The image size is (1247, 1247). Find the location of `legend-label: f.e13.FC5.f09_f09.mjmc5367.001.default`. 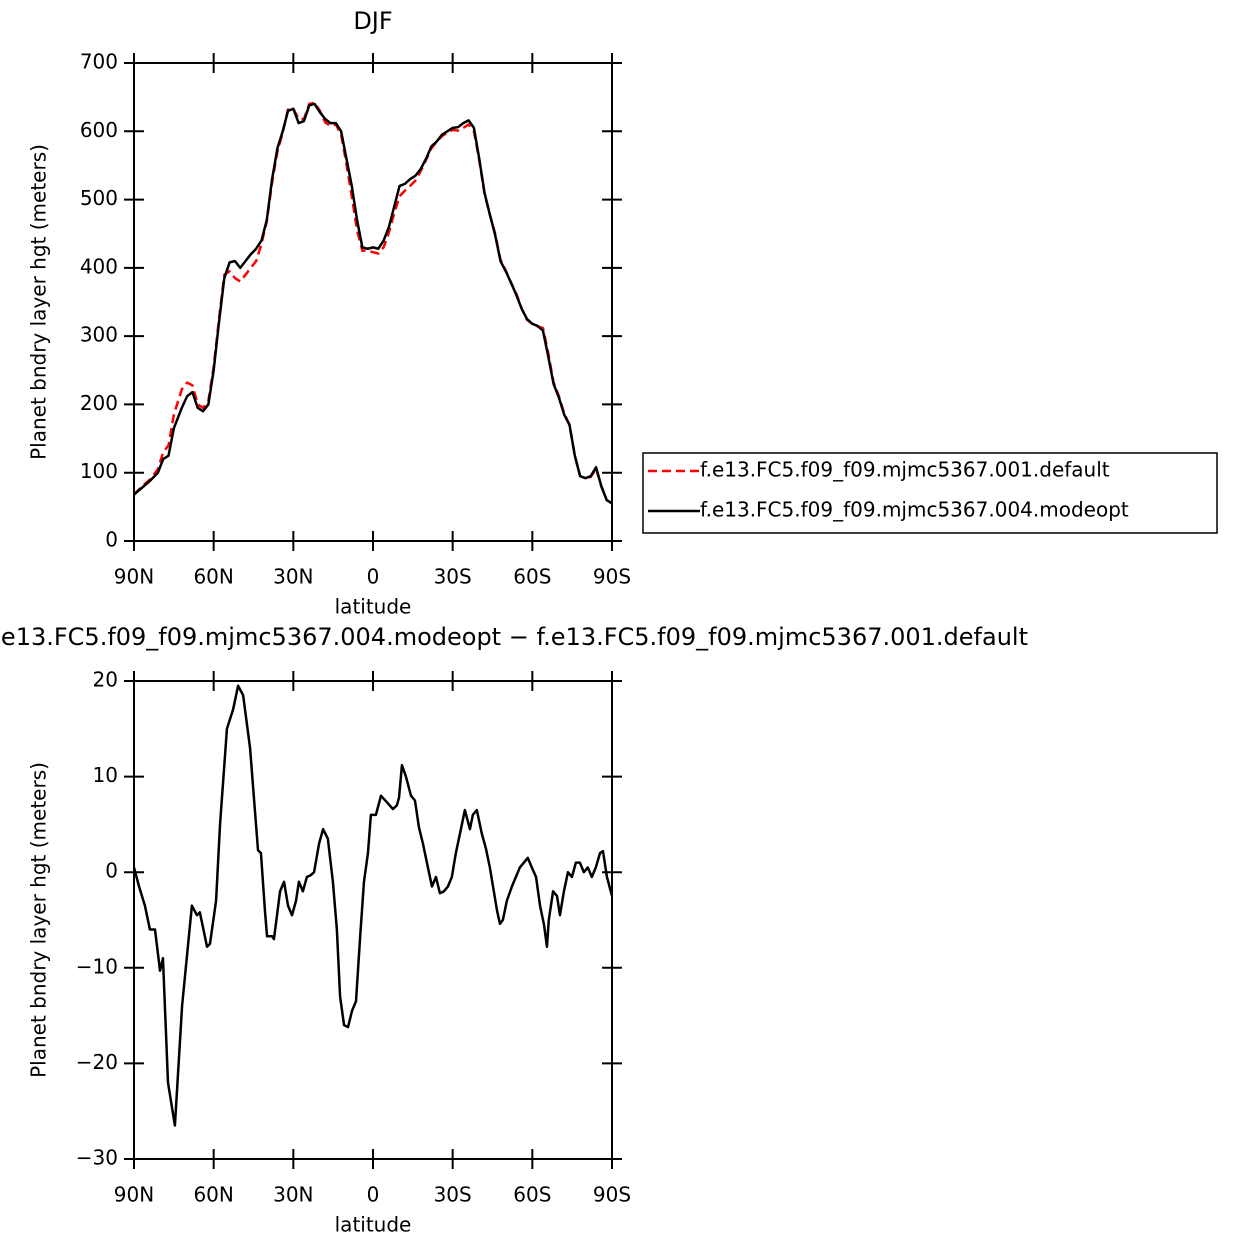

legend-label: f.e13.FC5.f09_f09.mjmc5367.001.default is located at coordinates (905, 470).